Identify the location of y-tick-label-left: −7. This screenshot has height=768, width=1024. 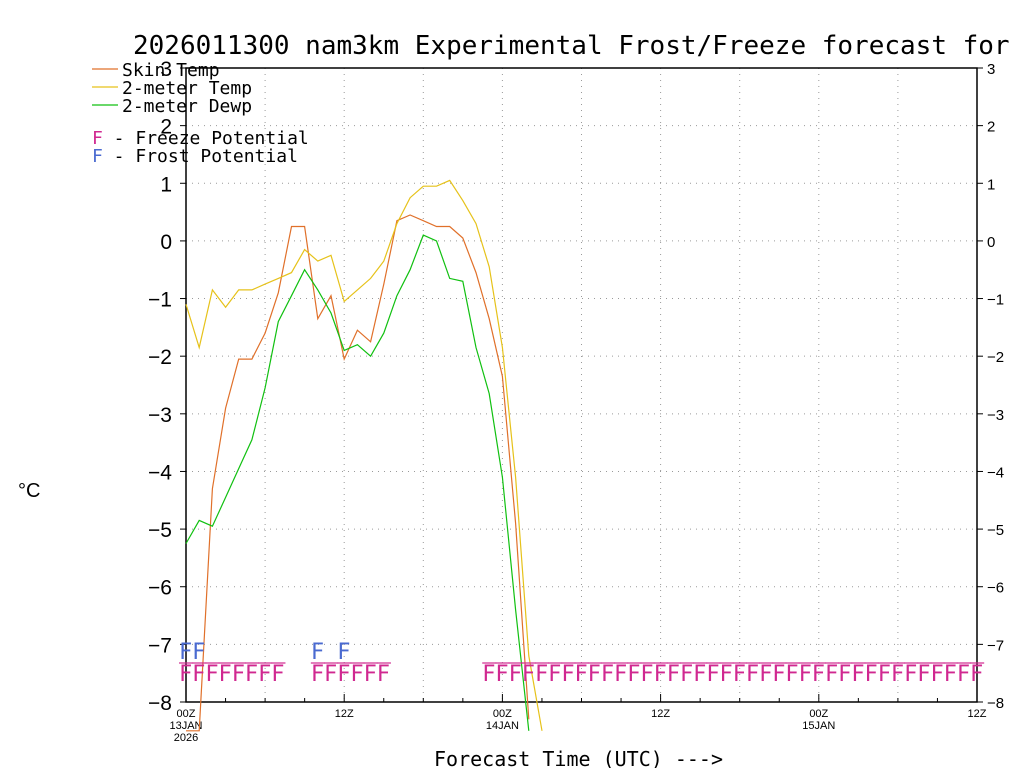
(160, 645).